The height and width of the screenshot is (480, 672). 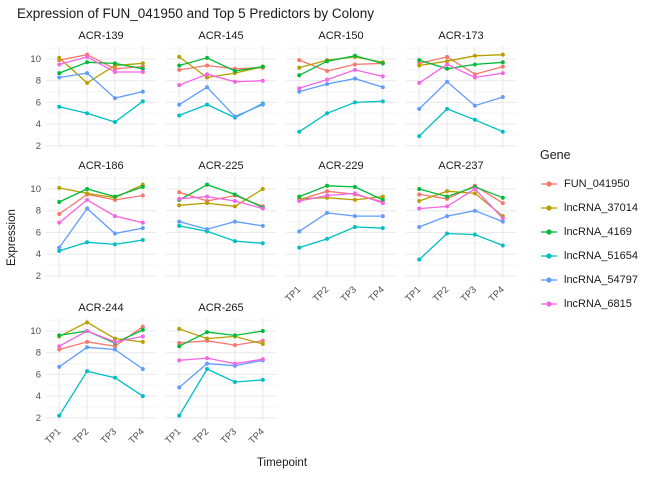 What do you see at coordinates (38, 102) in the screenshot?
I see `y-tick-label: 6` at bounding box center [38, 102].